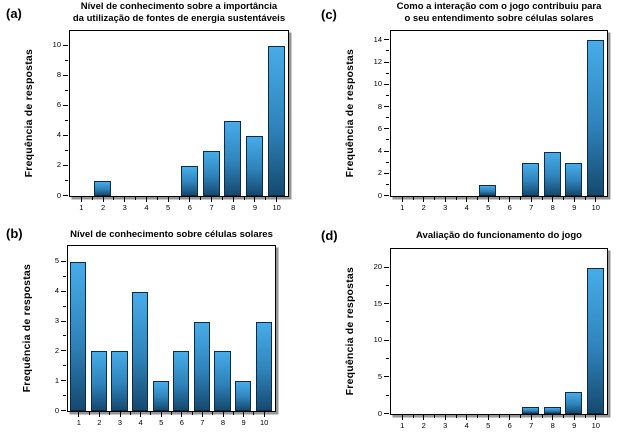  Describe the element at coordinates (27, 328) in the screenshot. I see `y-axis-label: Frequência de respostas` at that location.